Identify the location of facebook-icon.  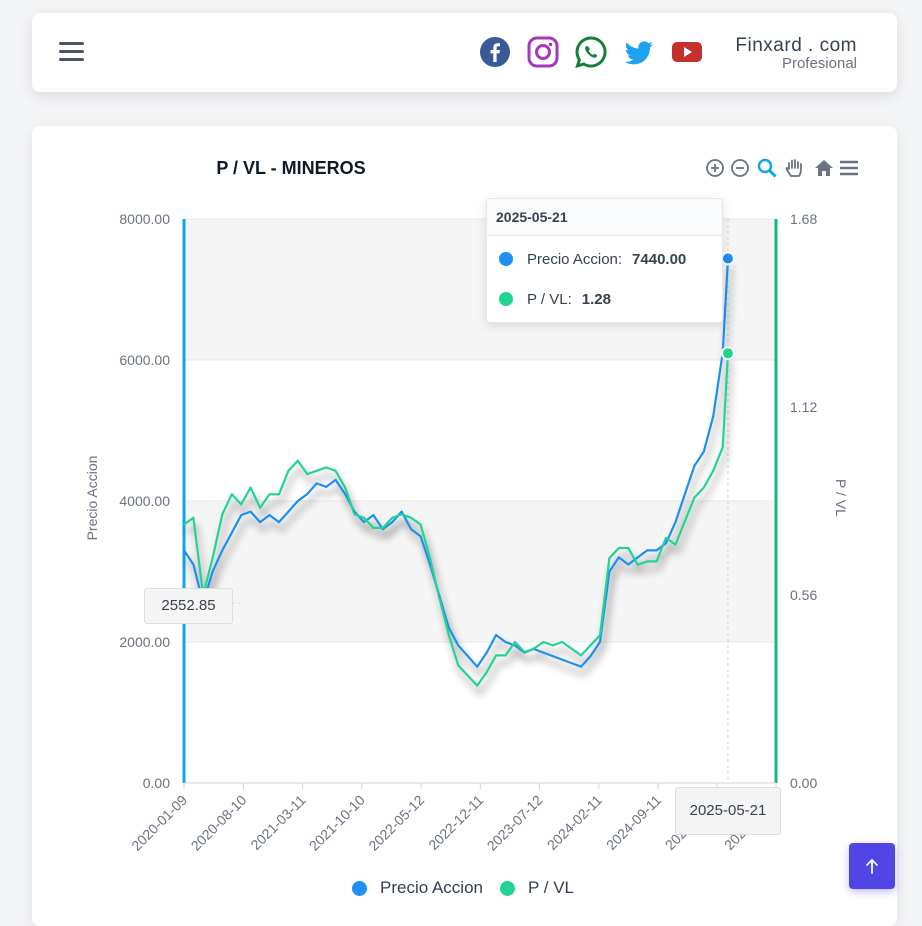
(495, 52).